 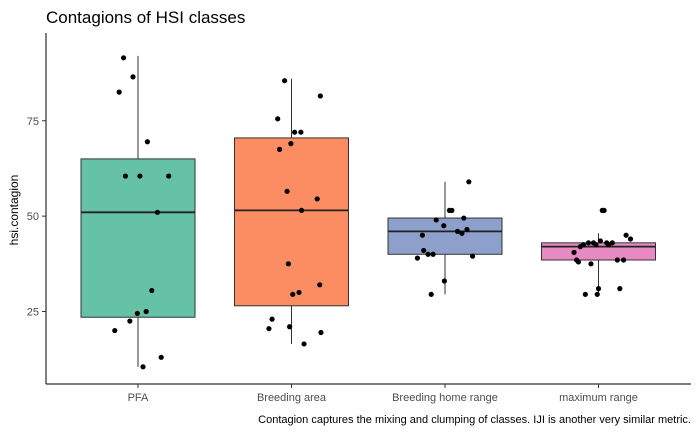 What do you see at coordinates (445, 398) in the screenshot?
I see `x-tick-label: Breeding home range` at bounding box center [445, 398].